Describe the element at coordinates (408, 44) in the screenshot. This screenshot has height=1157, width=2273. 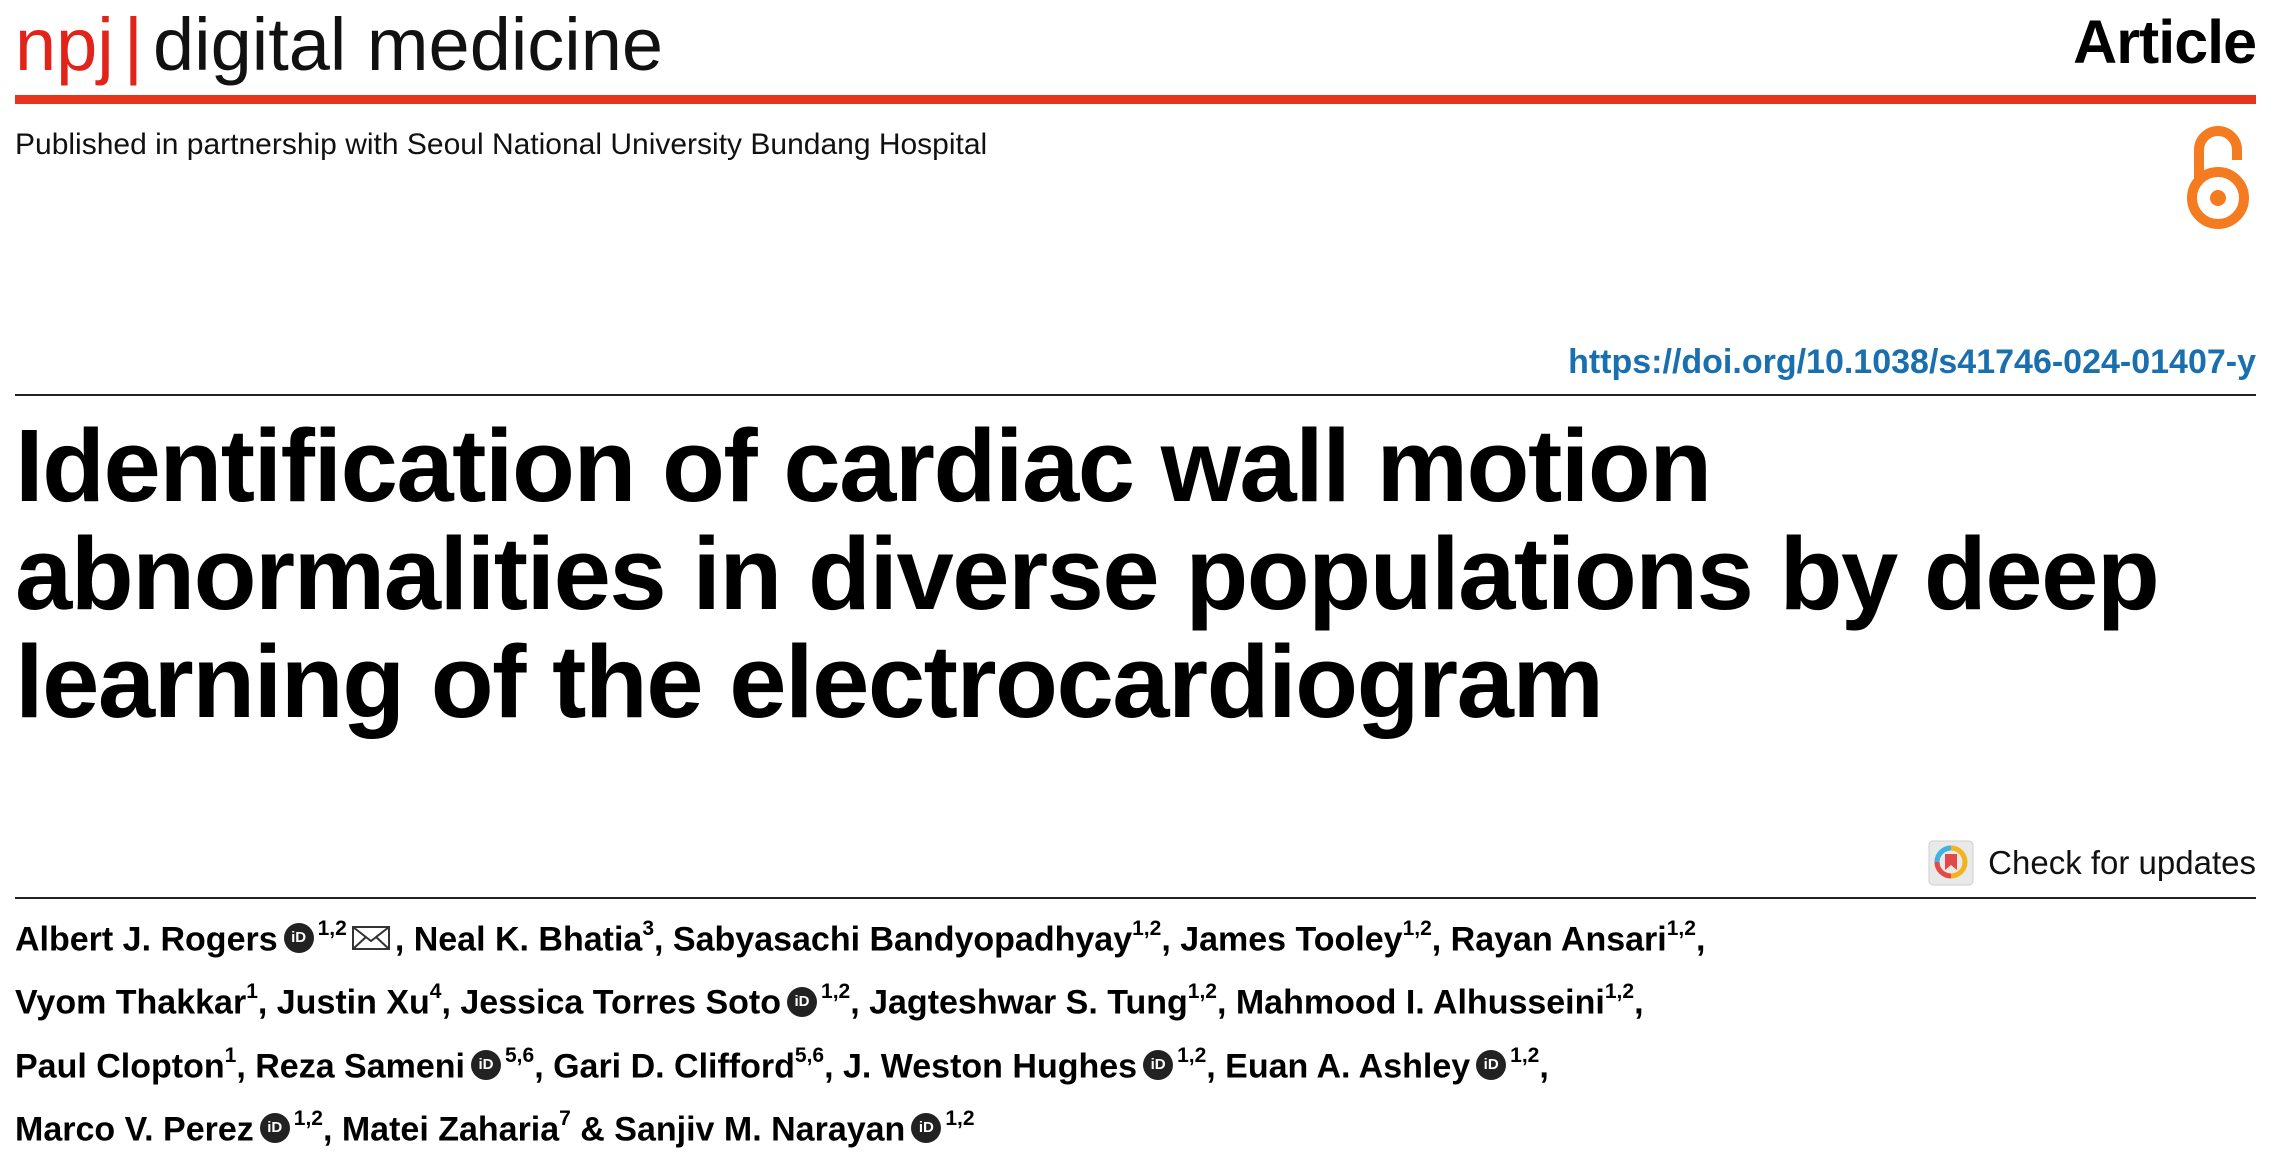
I see `journal-name: digital medicine` at that location.